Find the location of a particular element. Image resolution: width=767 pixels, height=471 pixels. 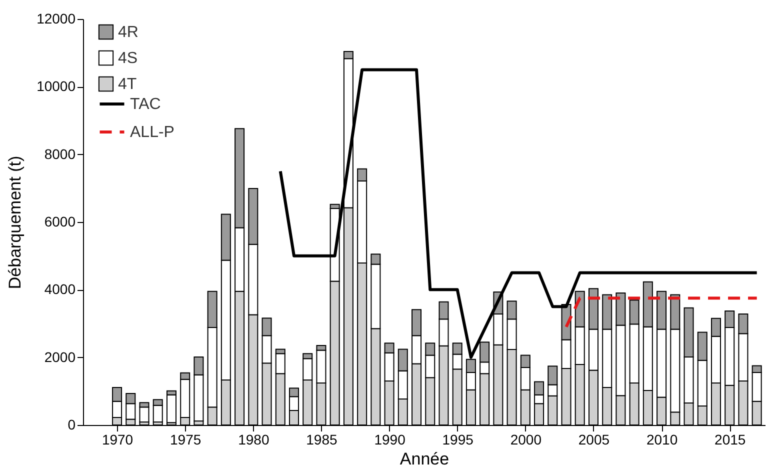

x-tick-label: 2015 is located at coordinates (730, 440).